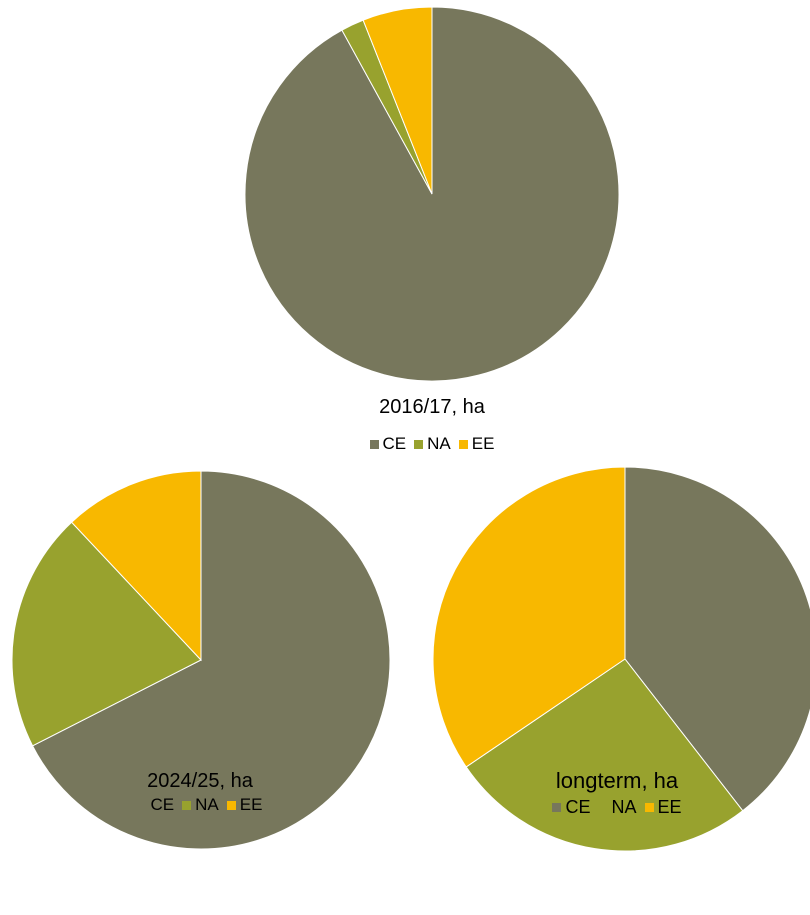 The width and height of the screenshot is (810, 915). I want to click on chart-title: 2024/25, ha, so click(200, 781).